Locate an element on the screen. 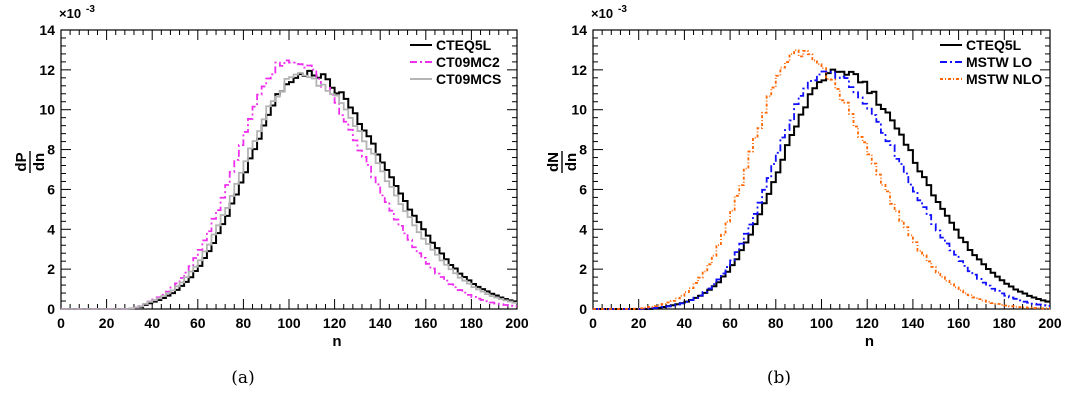 This screenshot has height=394, width=1069. panel-caption: (a) is located at coordinates (242, 378).